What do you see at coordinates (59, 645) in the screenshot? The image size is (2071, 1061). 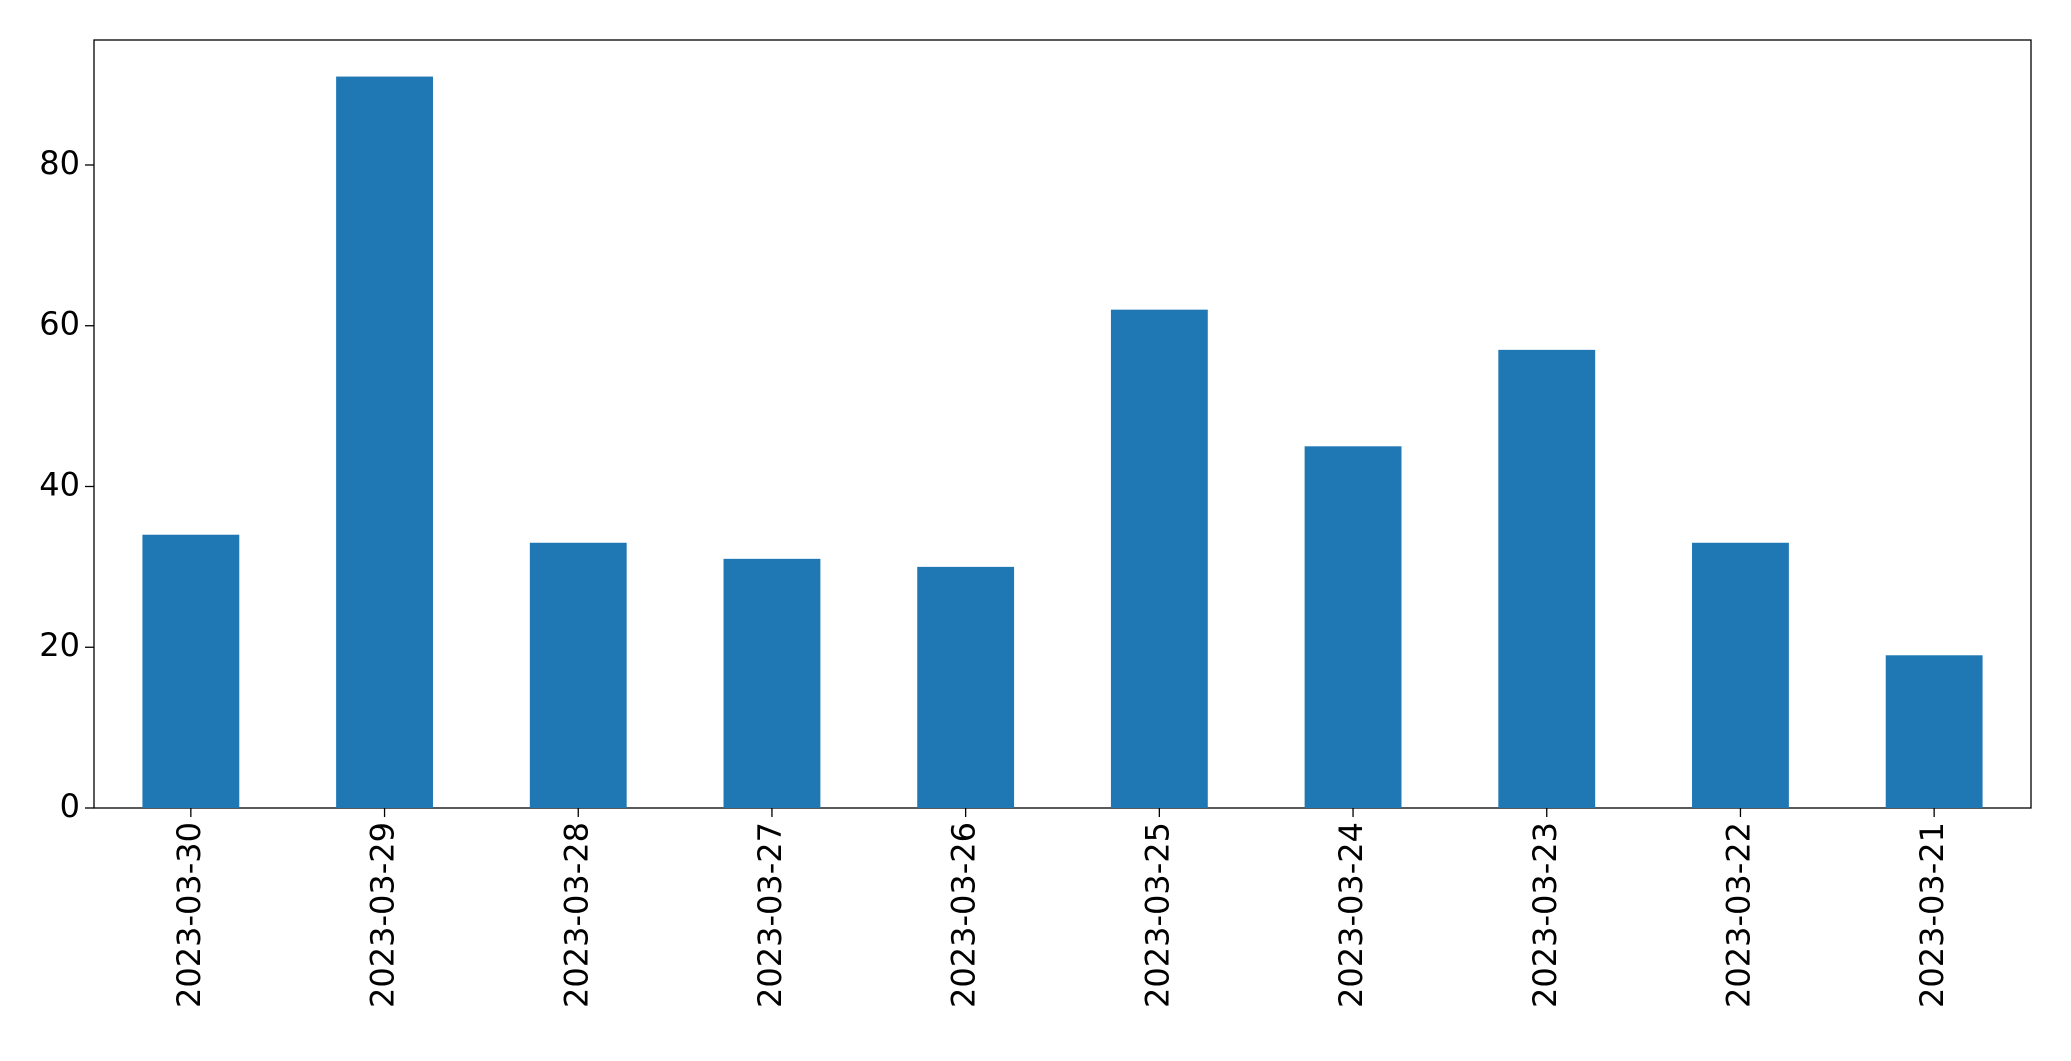 I see `y-tick-label: 20` at bounding box center [59, 645].